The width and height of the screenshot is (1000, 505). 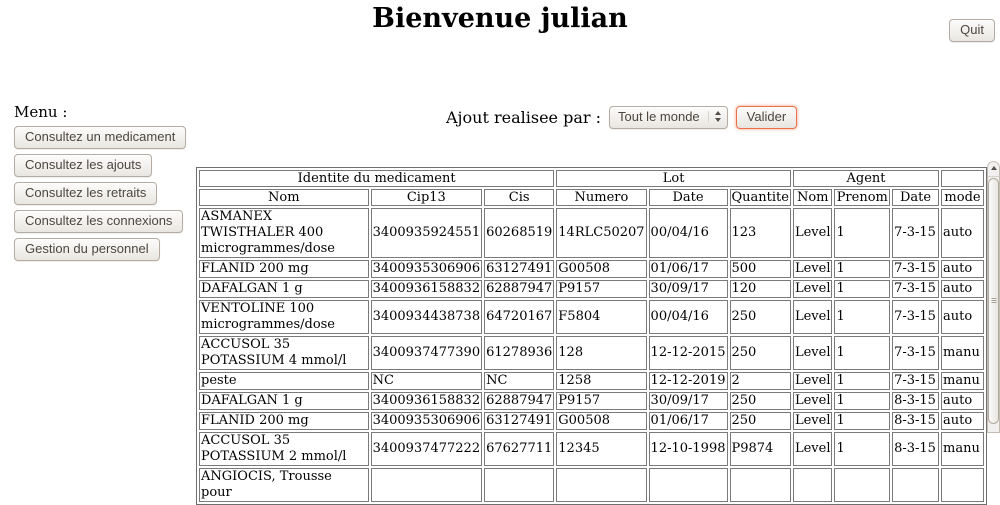 I want to click on table-cell: ANGIOCIS, Trousse pour, so click(x=284, y=485).